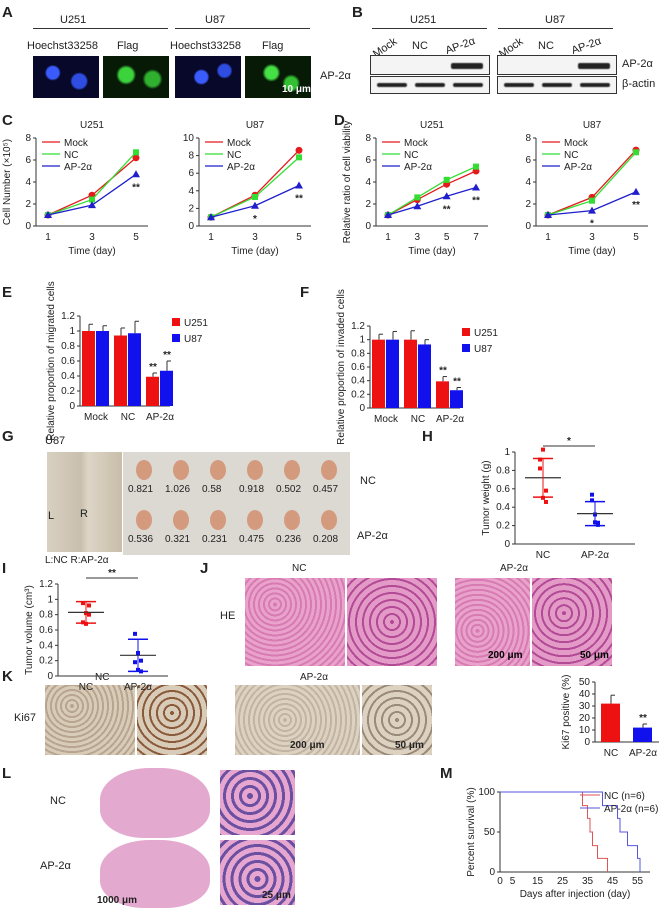 The width and height of the screenshot is (662, 911). I want to click on y-axis-label: Tumor volume (cm³), so click(29, 630).